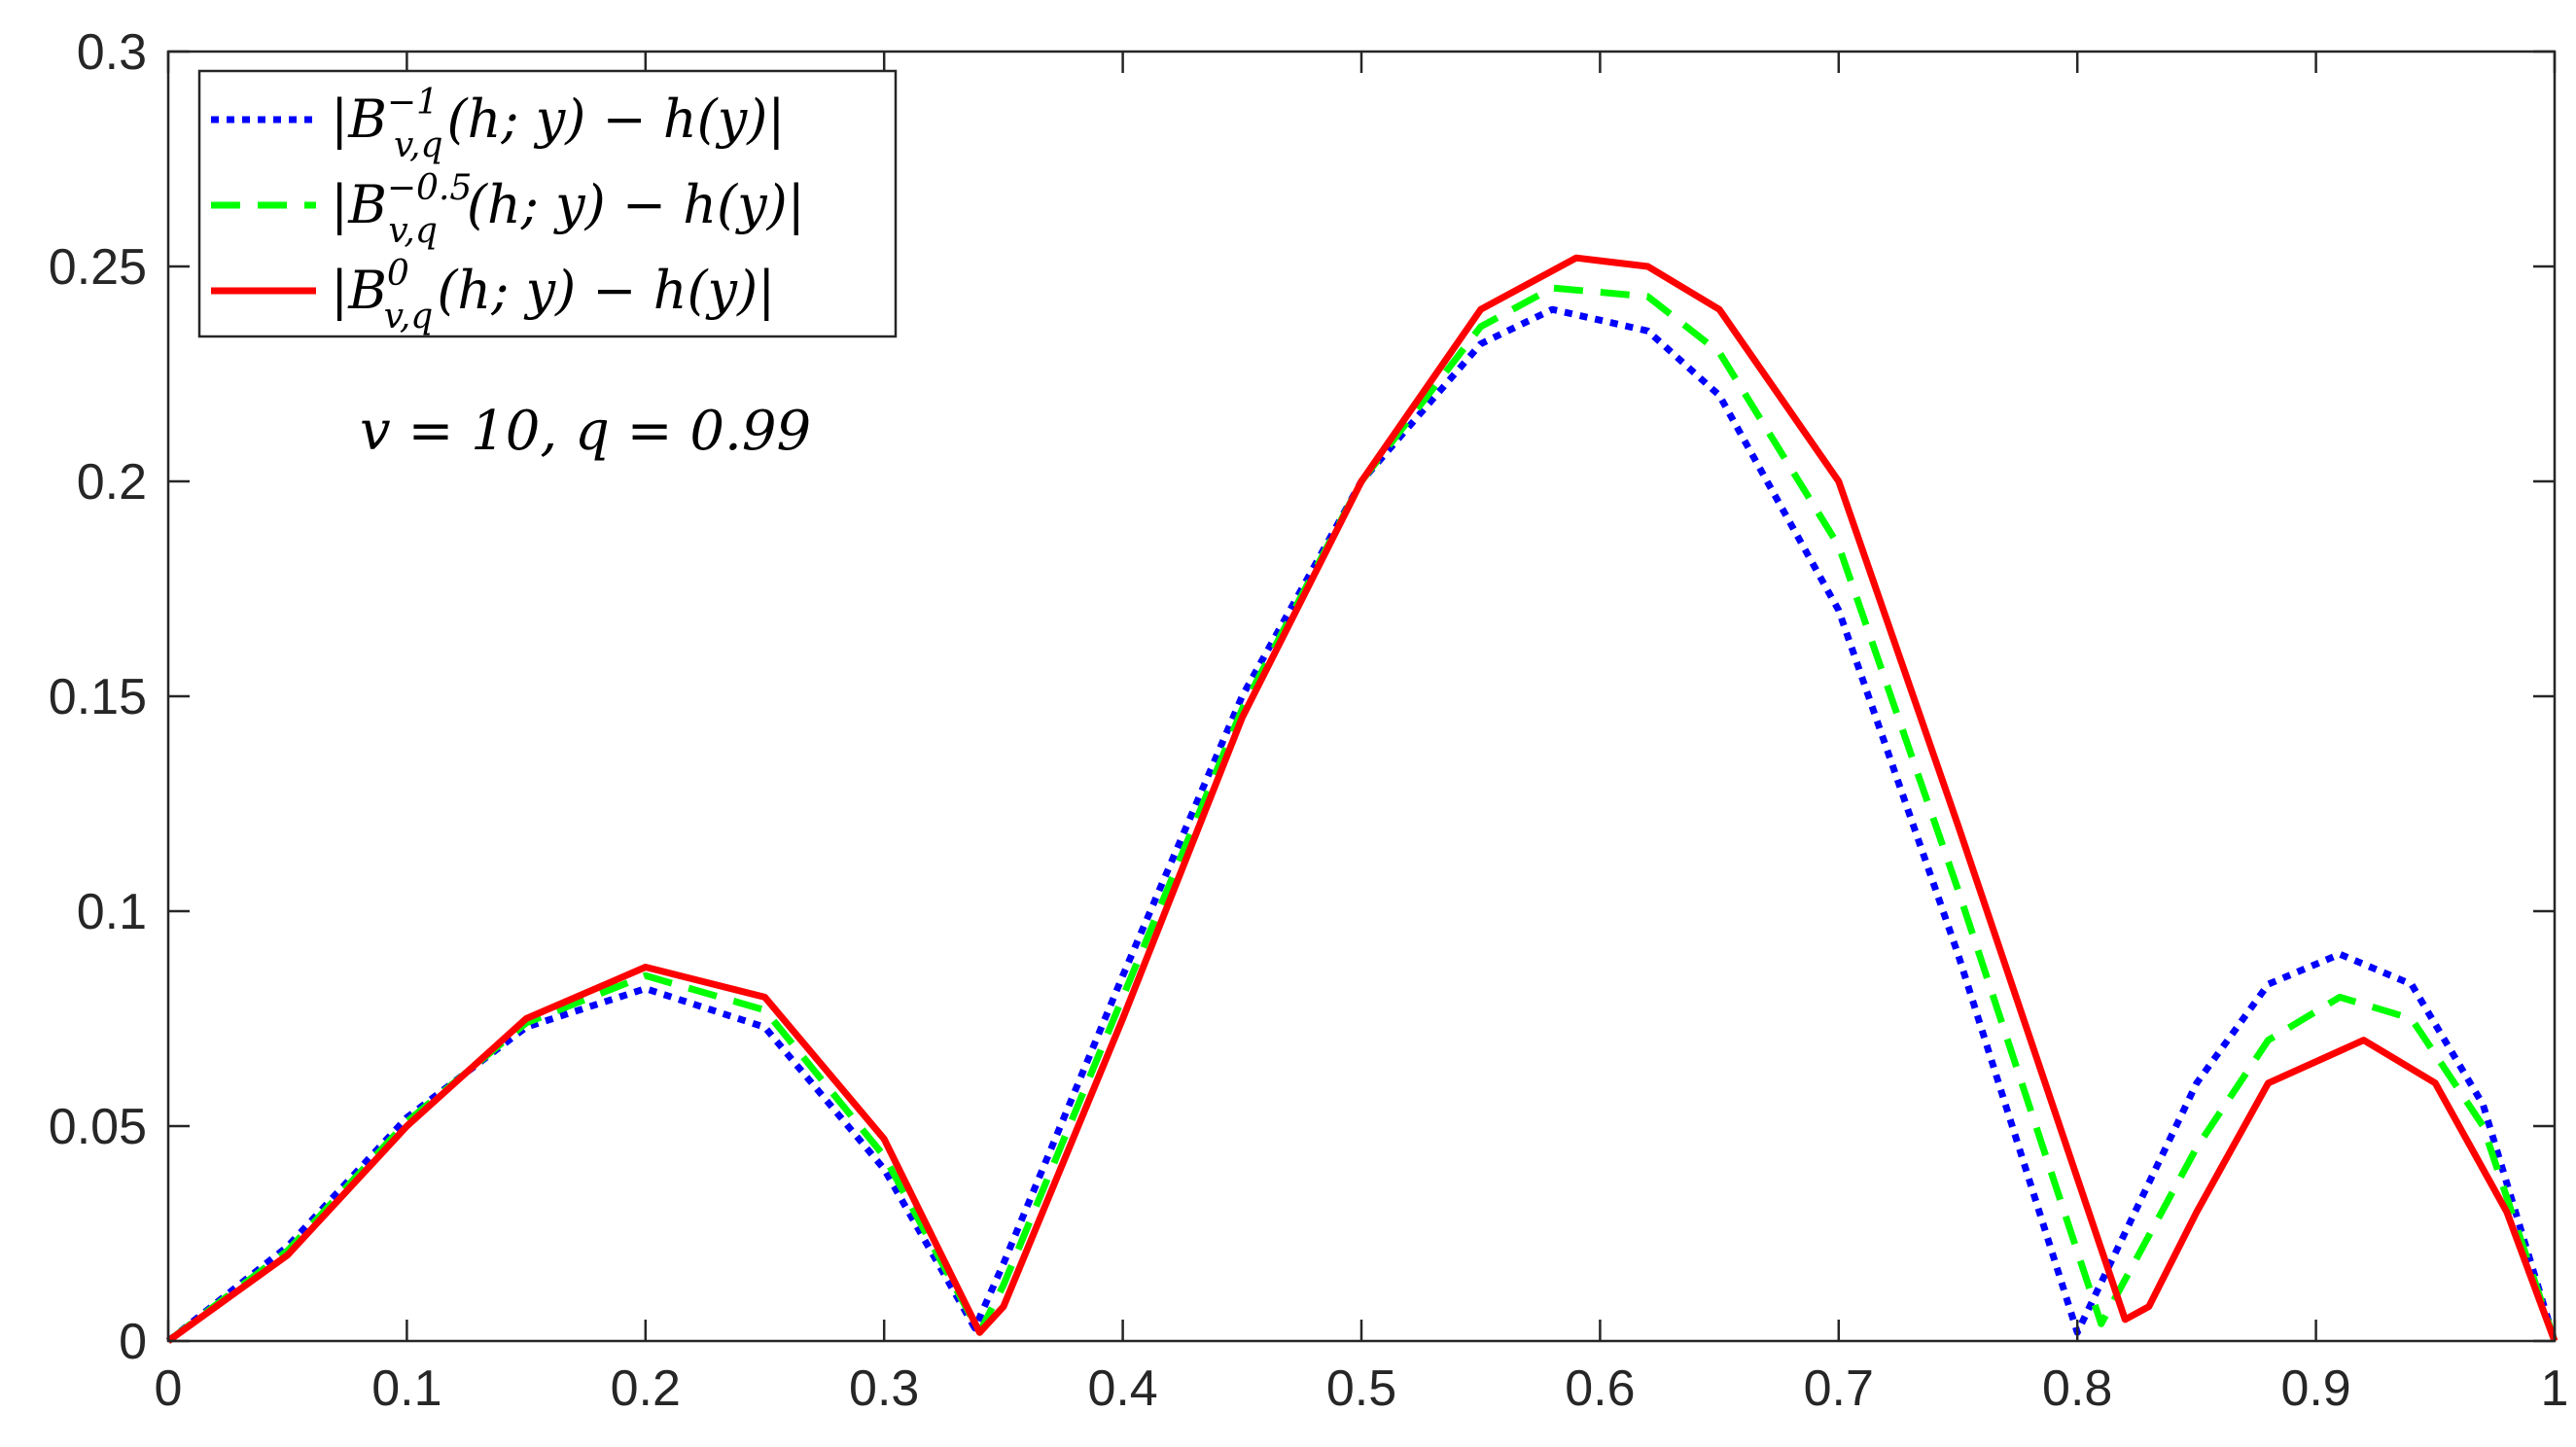 This screenshot has height=1447, width=2576. What do you see at coordinates (406, 1389) in the screenshot?
I see `x-tick-label: 0.1` at bounding box center [406, 1389].